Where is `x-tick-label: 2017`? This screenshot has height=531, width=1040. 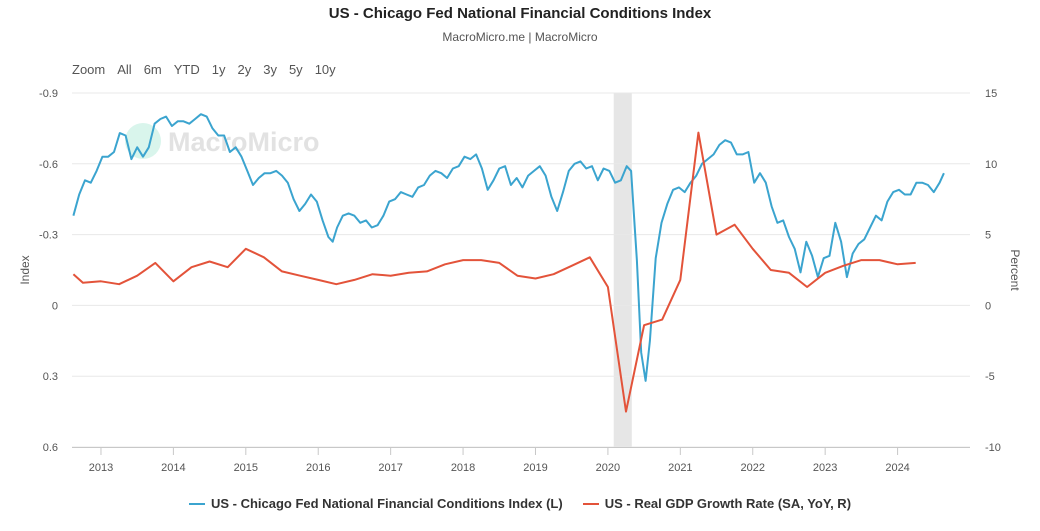 x-tick-label: 2017 is located at coordinates (390, 468).